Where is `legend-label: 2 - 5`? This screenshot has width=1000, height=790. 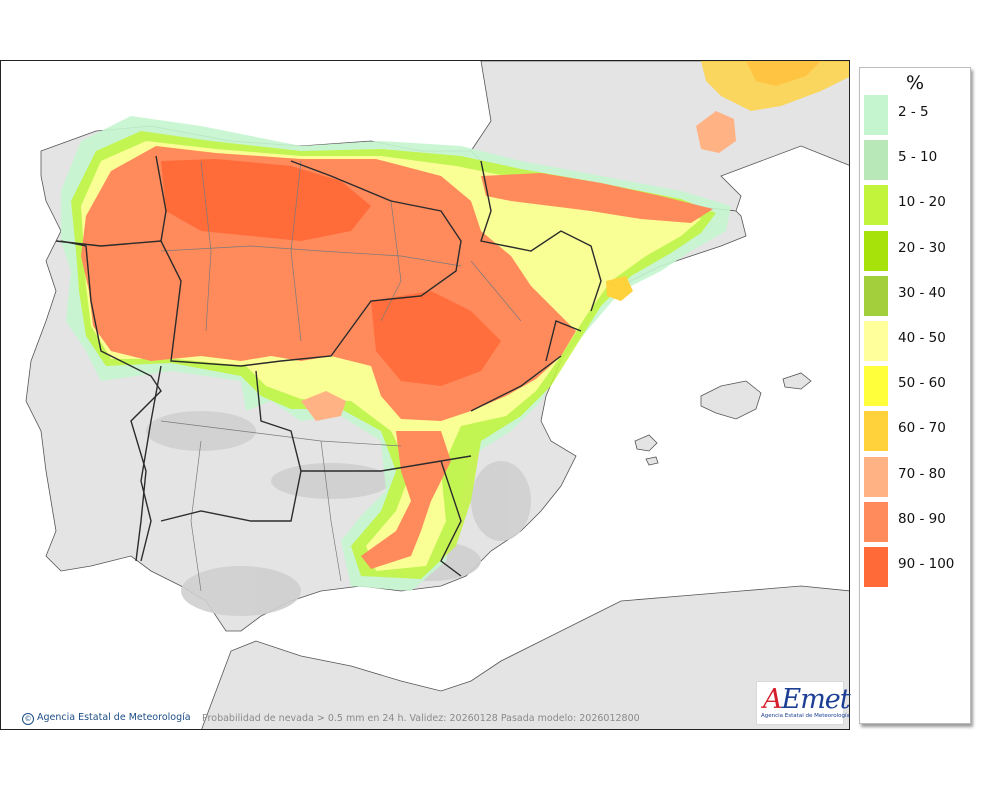
legend-label: 2 - 5 is located at coordinates (913, 112).